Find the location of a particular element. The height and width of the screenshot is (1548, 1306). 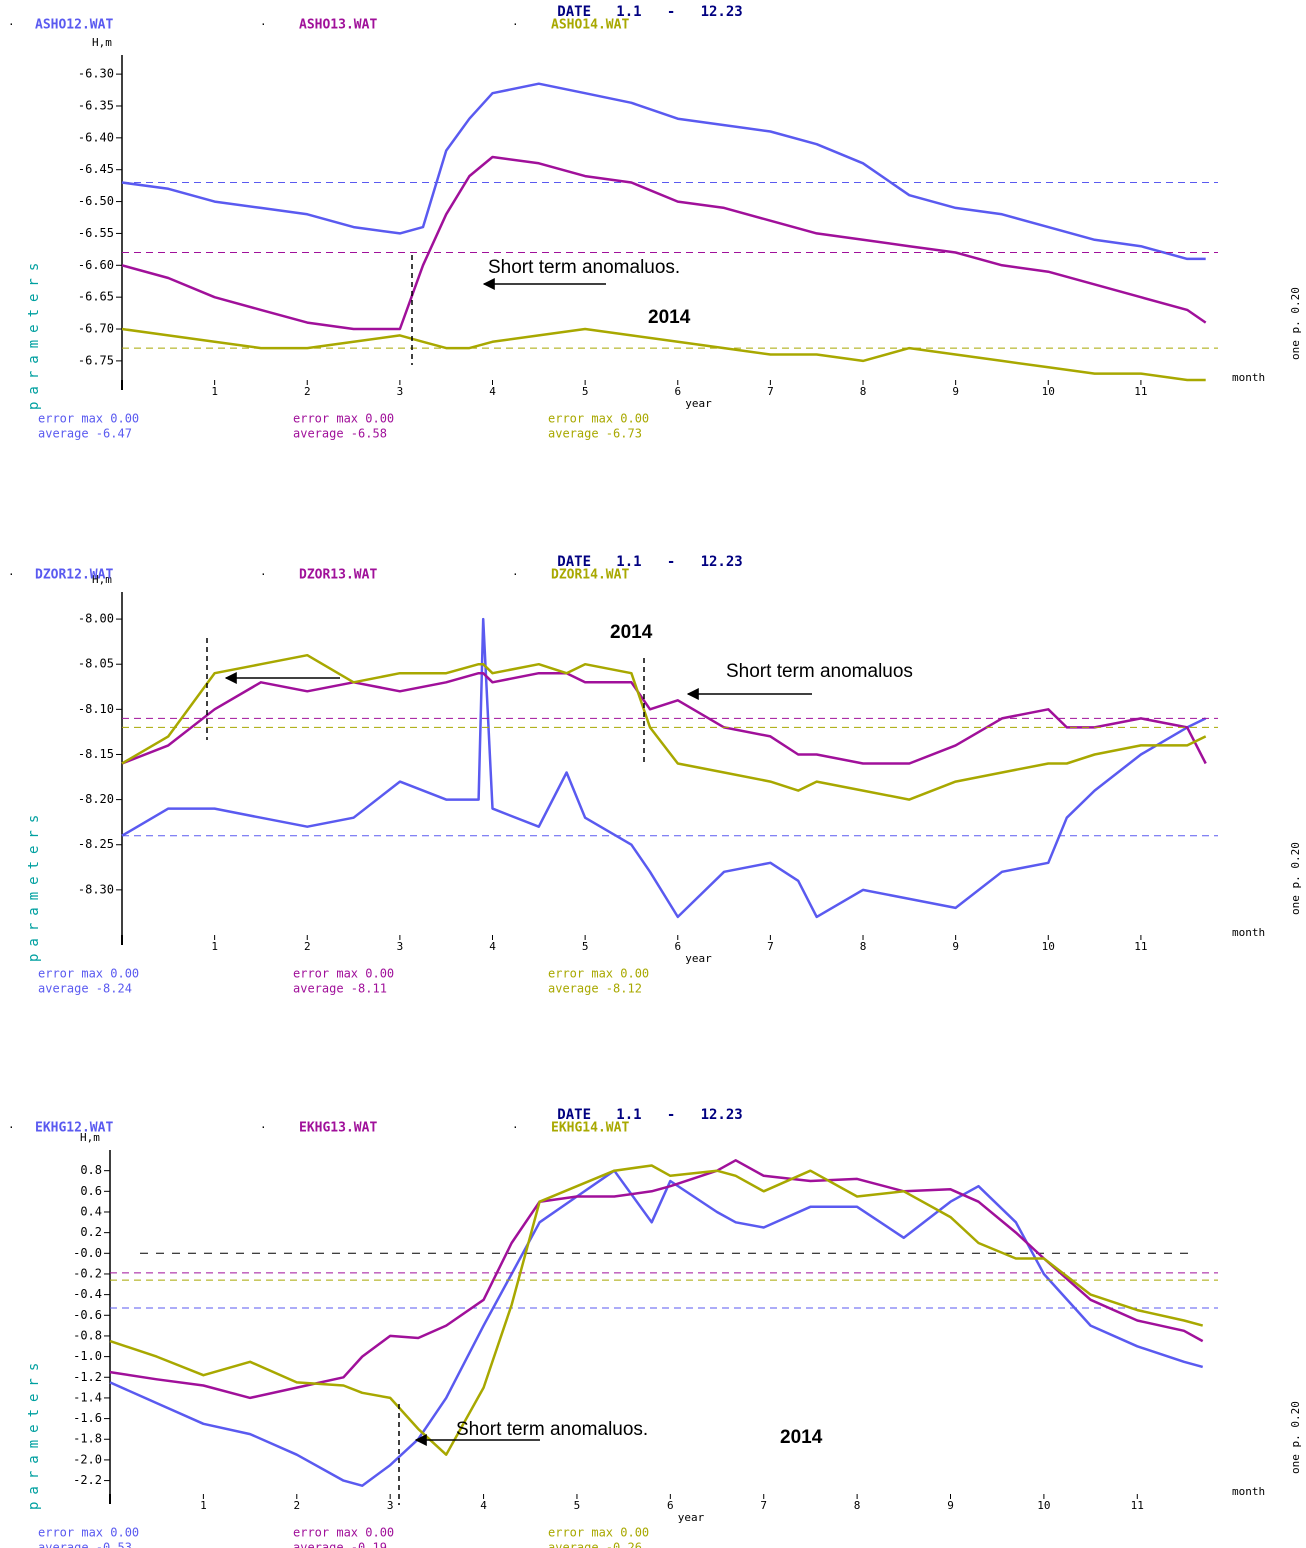

average-text: average -0.26 is located at coordinates (595, 1544).